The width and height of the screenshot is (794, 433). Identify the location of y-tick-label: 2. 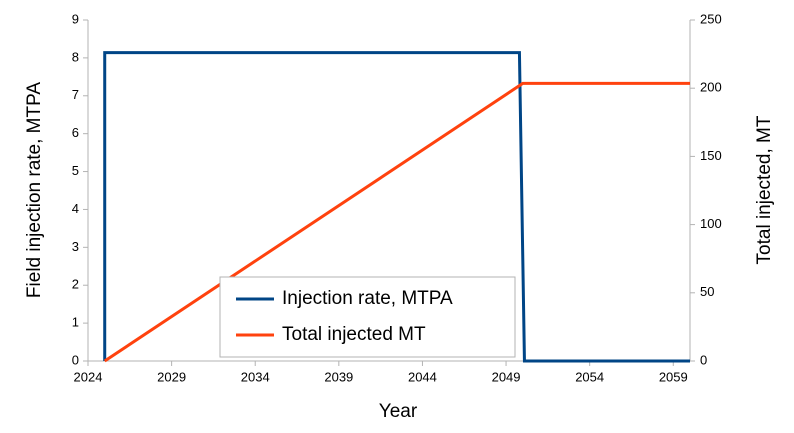
(75, 284).